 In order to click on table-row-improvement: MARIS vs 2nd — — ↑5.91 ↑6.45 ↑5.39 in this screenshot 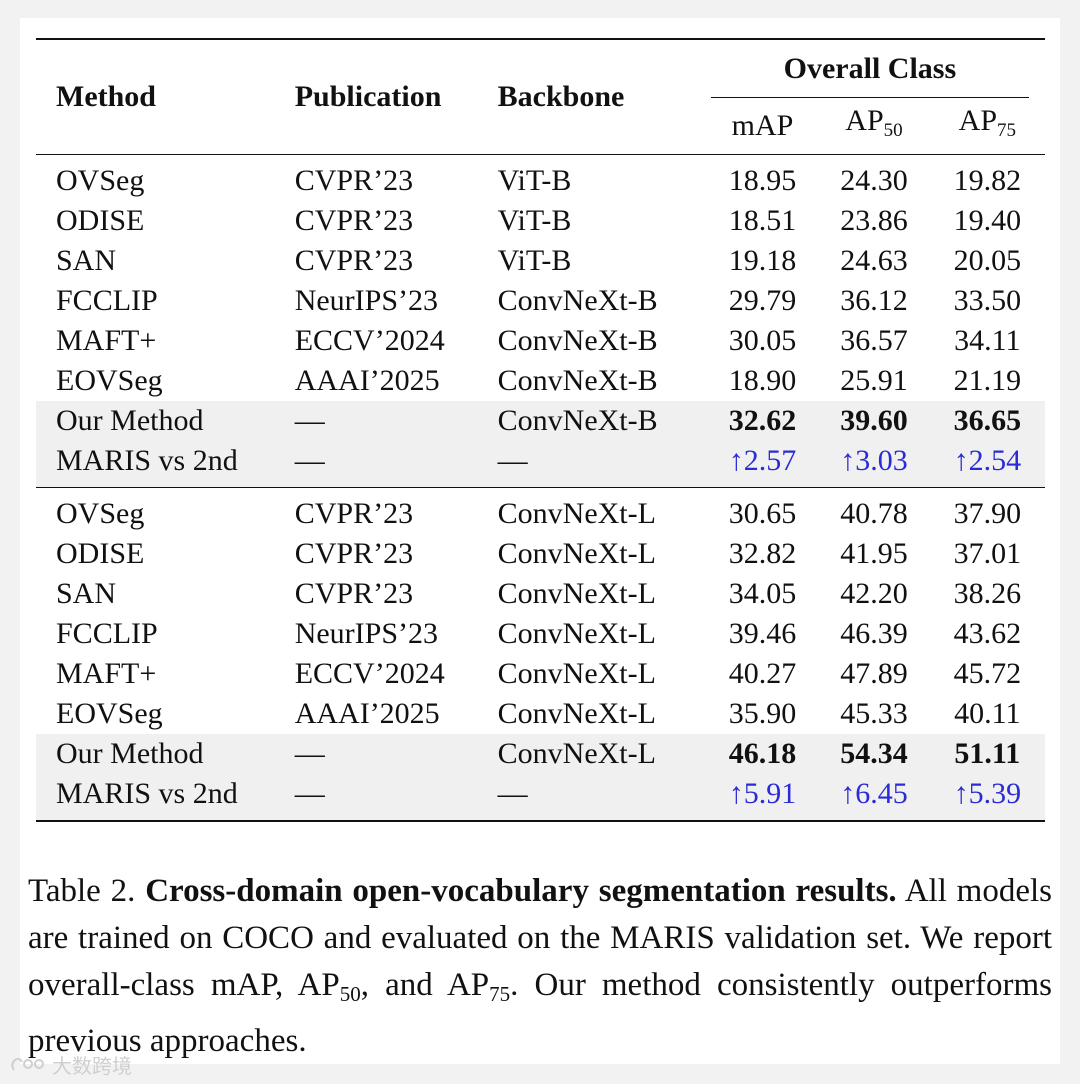, I will do `click(540, 797)`.